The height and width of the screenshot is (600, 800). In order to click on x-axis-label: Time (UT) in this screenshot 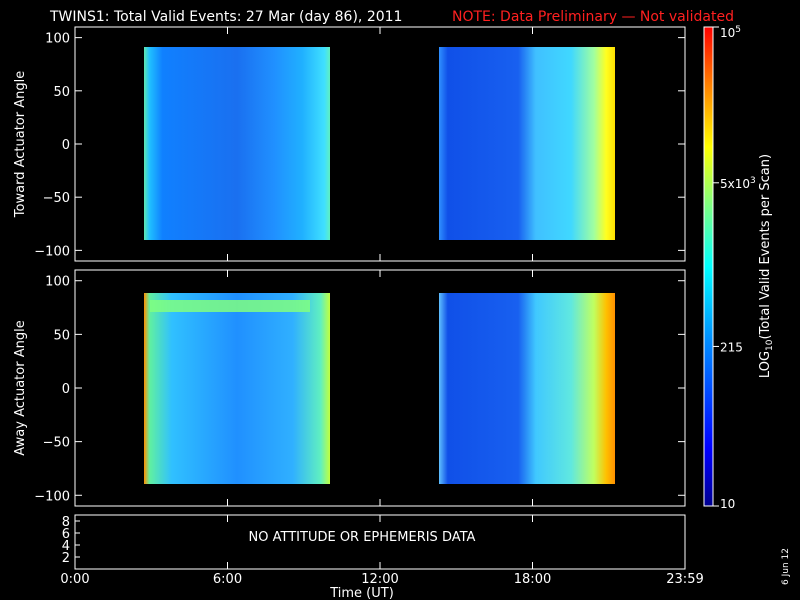, I will do `click(361, 593)`.